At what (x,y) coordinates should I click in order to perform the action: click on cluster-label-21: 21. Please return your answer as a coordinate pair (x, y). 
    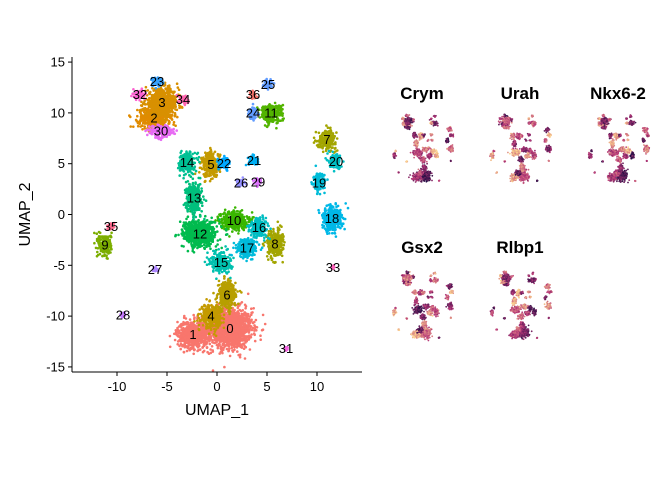
    Looking at the image, I should click on (254, 160).